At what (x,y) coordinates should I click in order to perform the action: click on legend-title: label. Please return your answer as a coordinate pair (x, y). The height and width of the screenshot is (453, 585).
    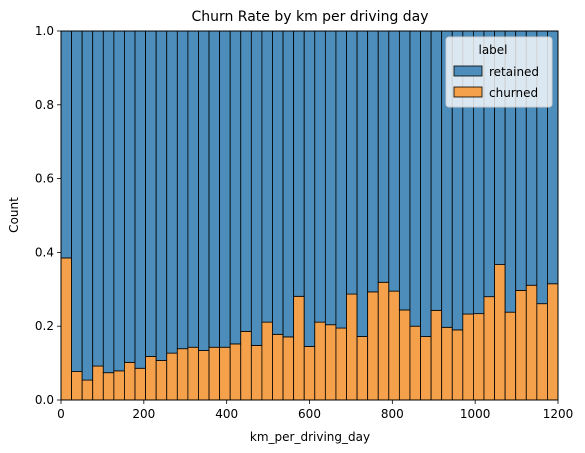
    Looking at the image, I should click on (492, 50).